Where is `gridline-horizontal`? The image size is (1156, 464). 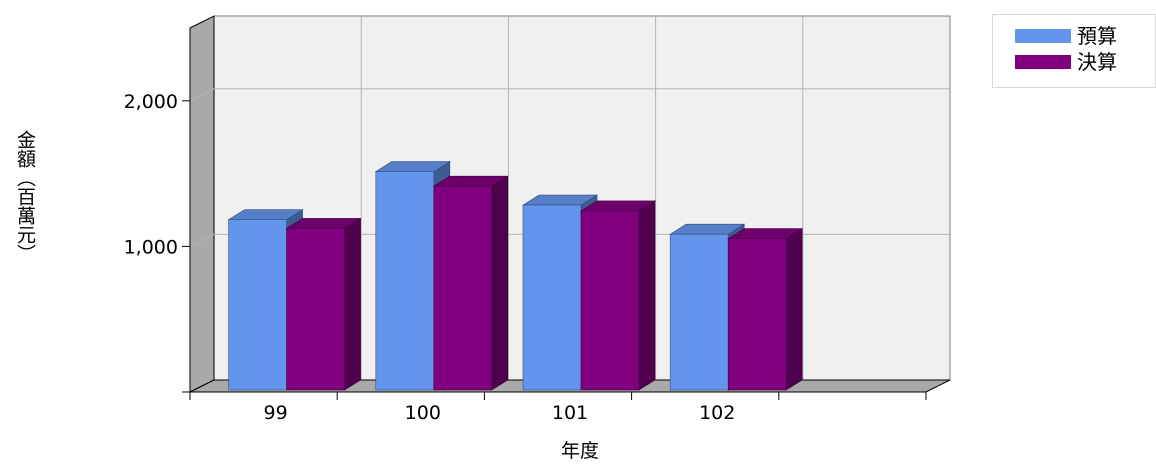
gridline-horizontal is located at coordinates (569, 95).